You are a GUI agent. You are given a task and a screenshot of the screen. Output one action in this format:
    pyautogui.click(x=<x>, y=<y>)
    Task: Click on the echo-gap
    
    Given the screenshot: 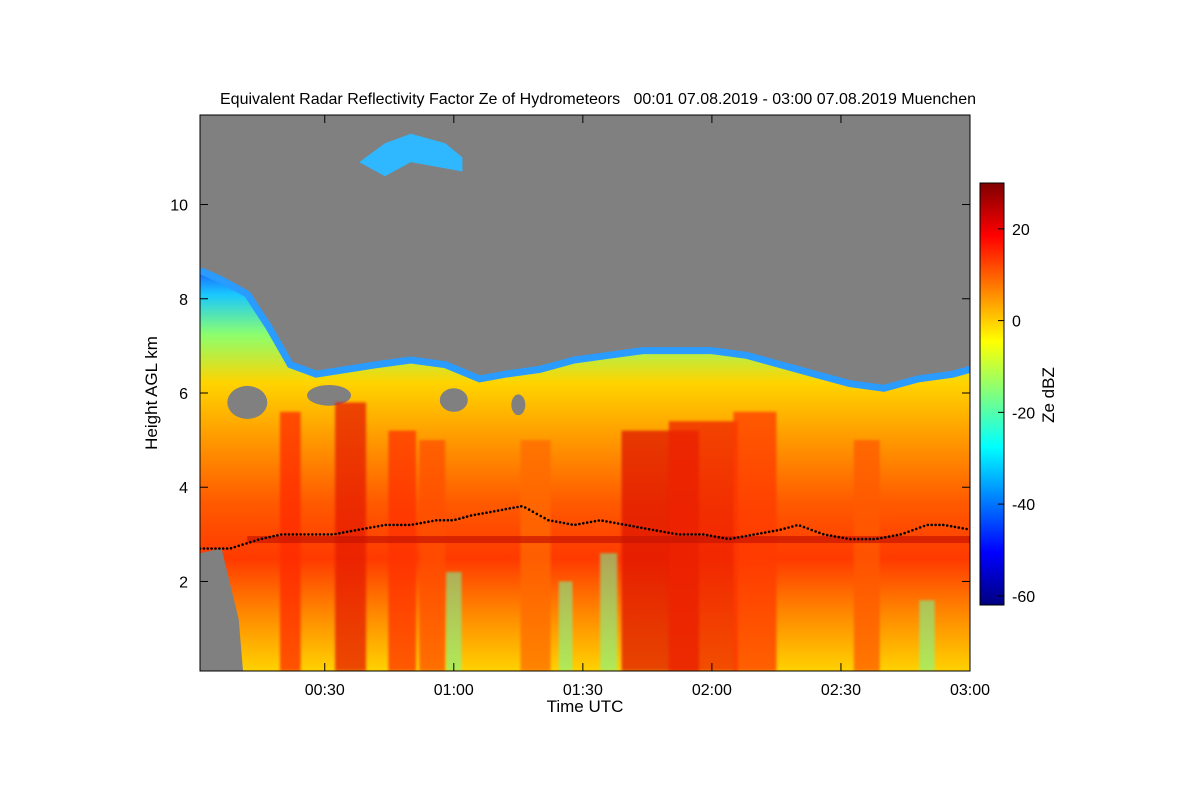 What is the action you would take?
    pyautogui.click(x=453, y=400)
    